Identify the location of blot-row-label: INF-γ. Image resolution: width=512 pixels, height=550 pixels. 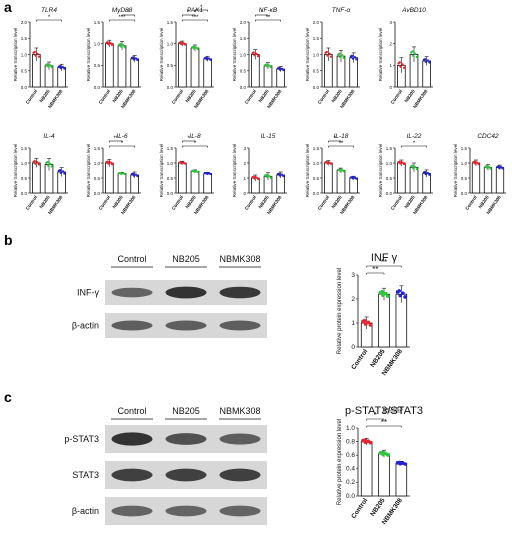
(88, 293).